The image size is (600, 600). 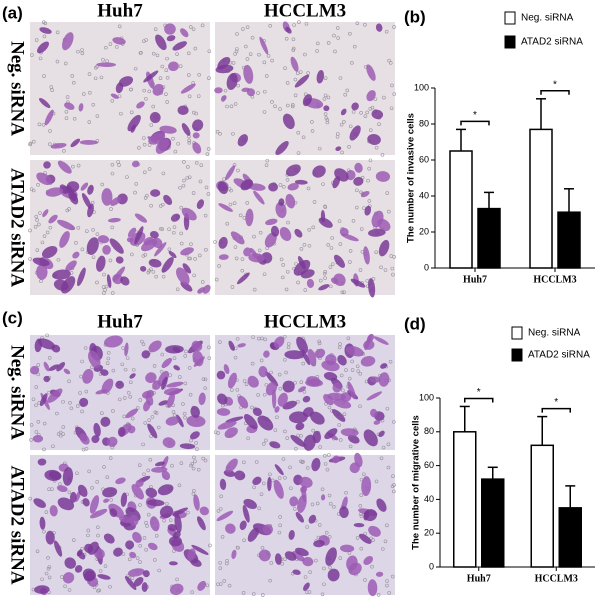 What do you see at coordinates (119, 227) in the screenshot?
I see `micrograph` at bounding box center [119, 227].